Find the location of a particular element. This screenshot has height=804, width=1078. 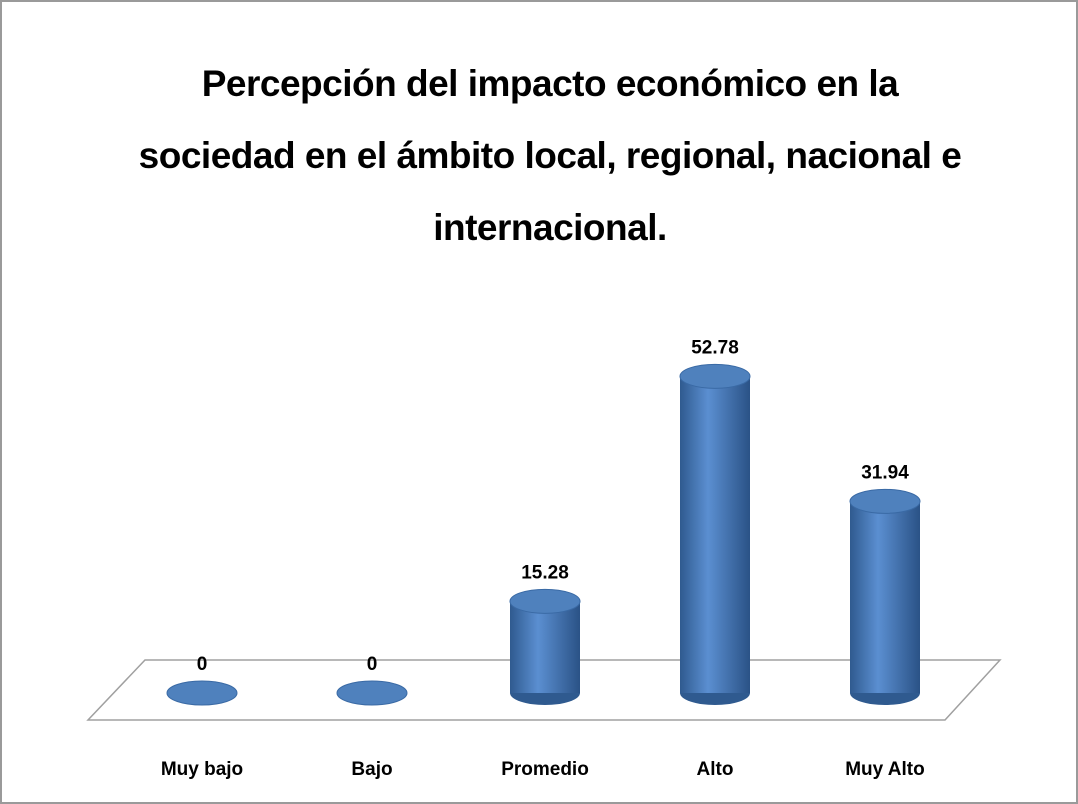

data-label: 15.28 is located at coordinates (545, 572).